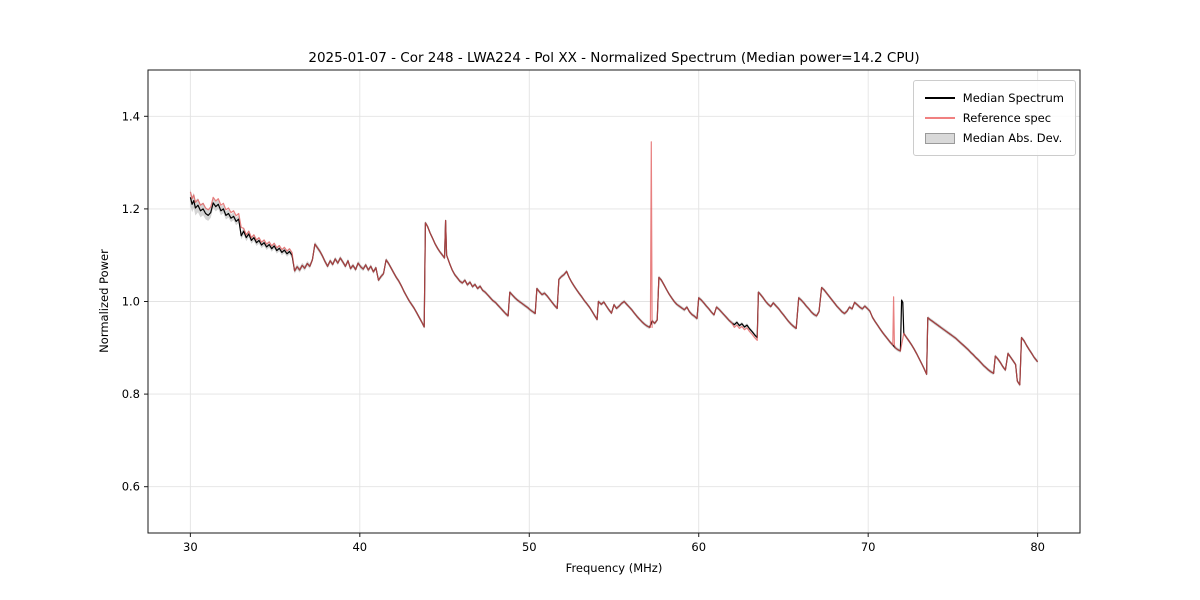 The width and height of the screenshot is (1200, 600). Describe the element at coordinates (868, 547) in the screenshot. I see `x-tick-label: 70` at that location.